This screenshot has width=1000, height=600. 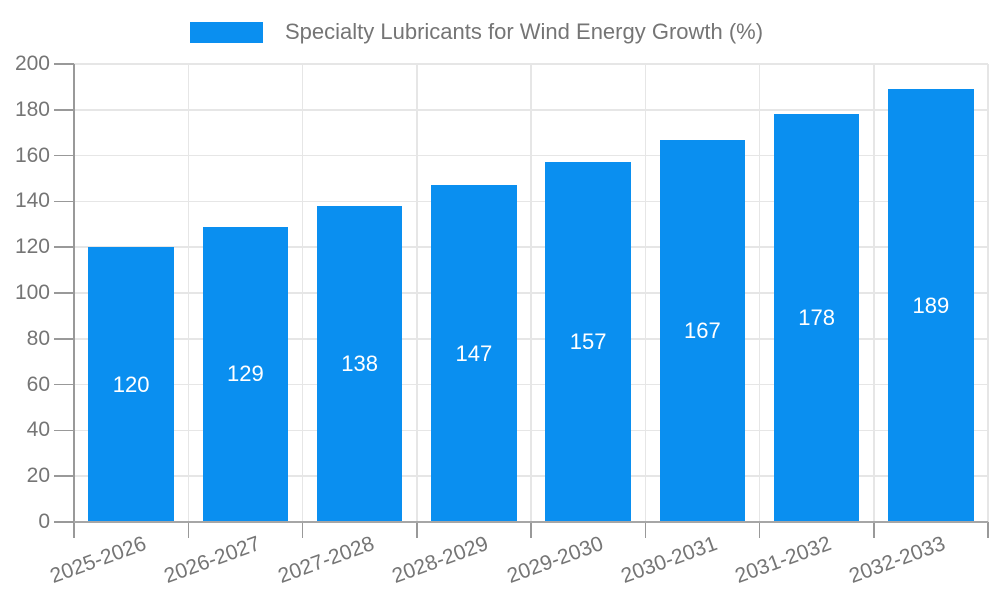 I want to click on x-tick-label: 2030-2031, so click(x=669, y=560).